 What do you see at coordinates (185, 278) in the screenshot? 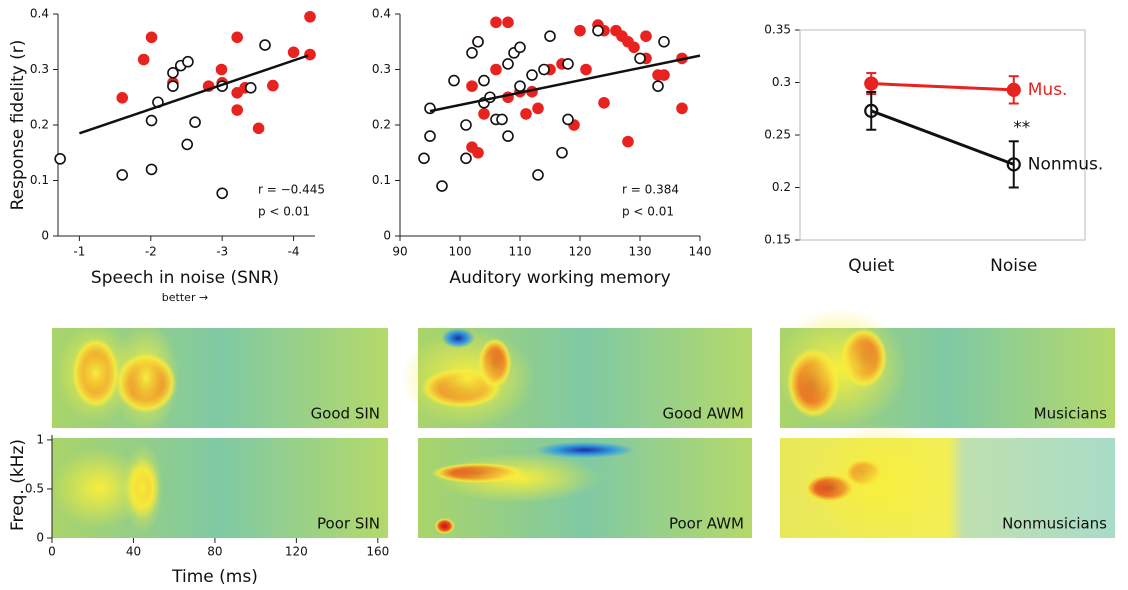
I see `x-axis-label: Speech in noise (SNR)` at bounding box center [185, 278].